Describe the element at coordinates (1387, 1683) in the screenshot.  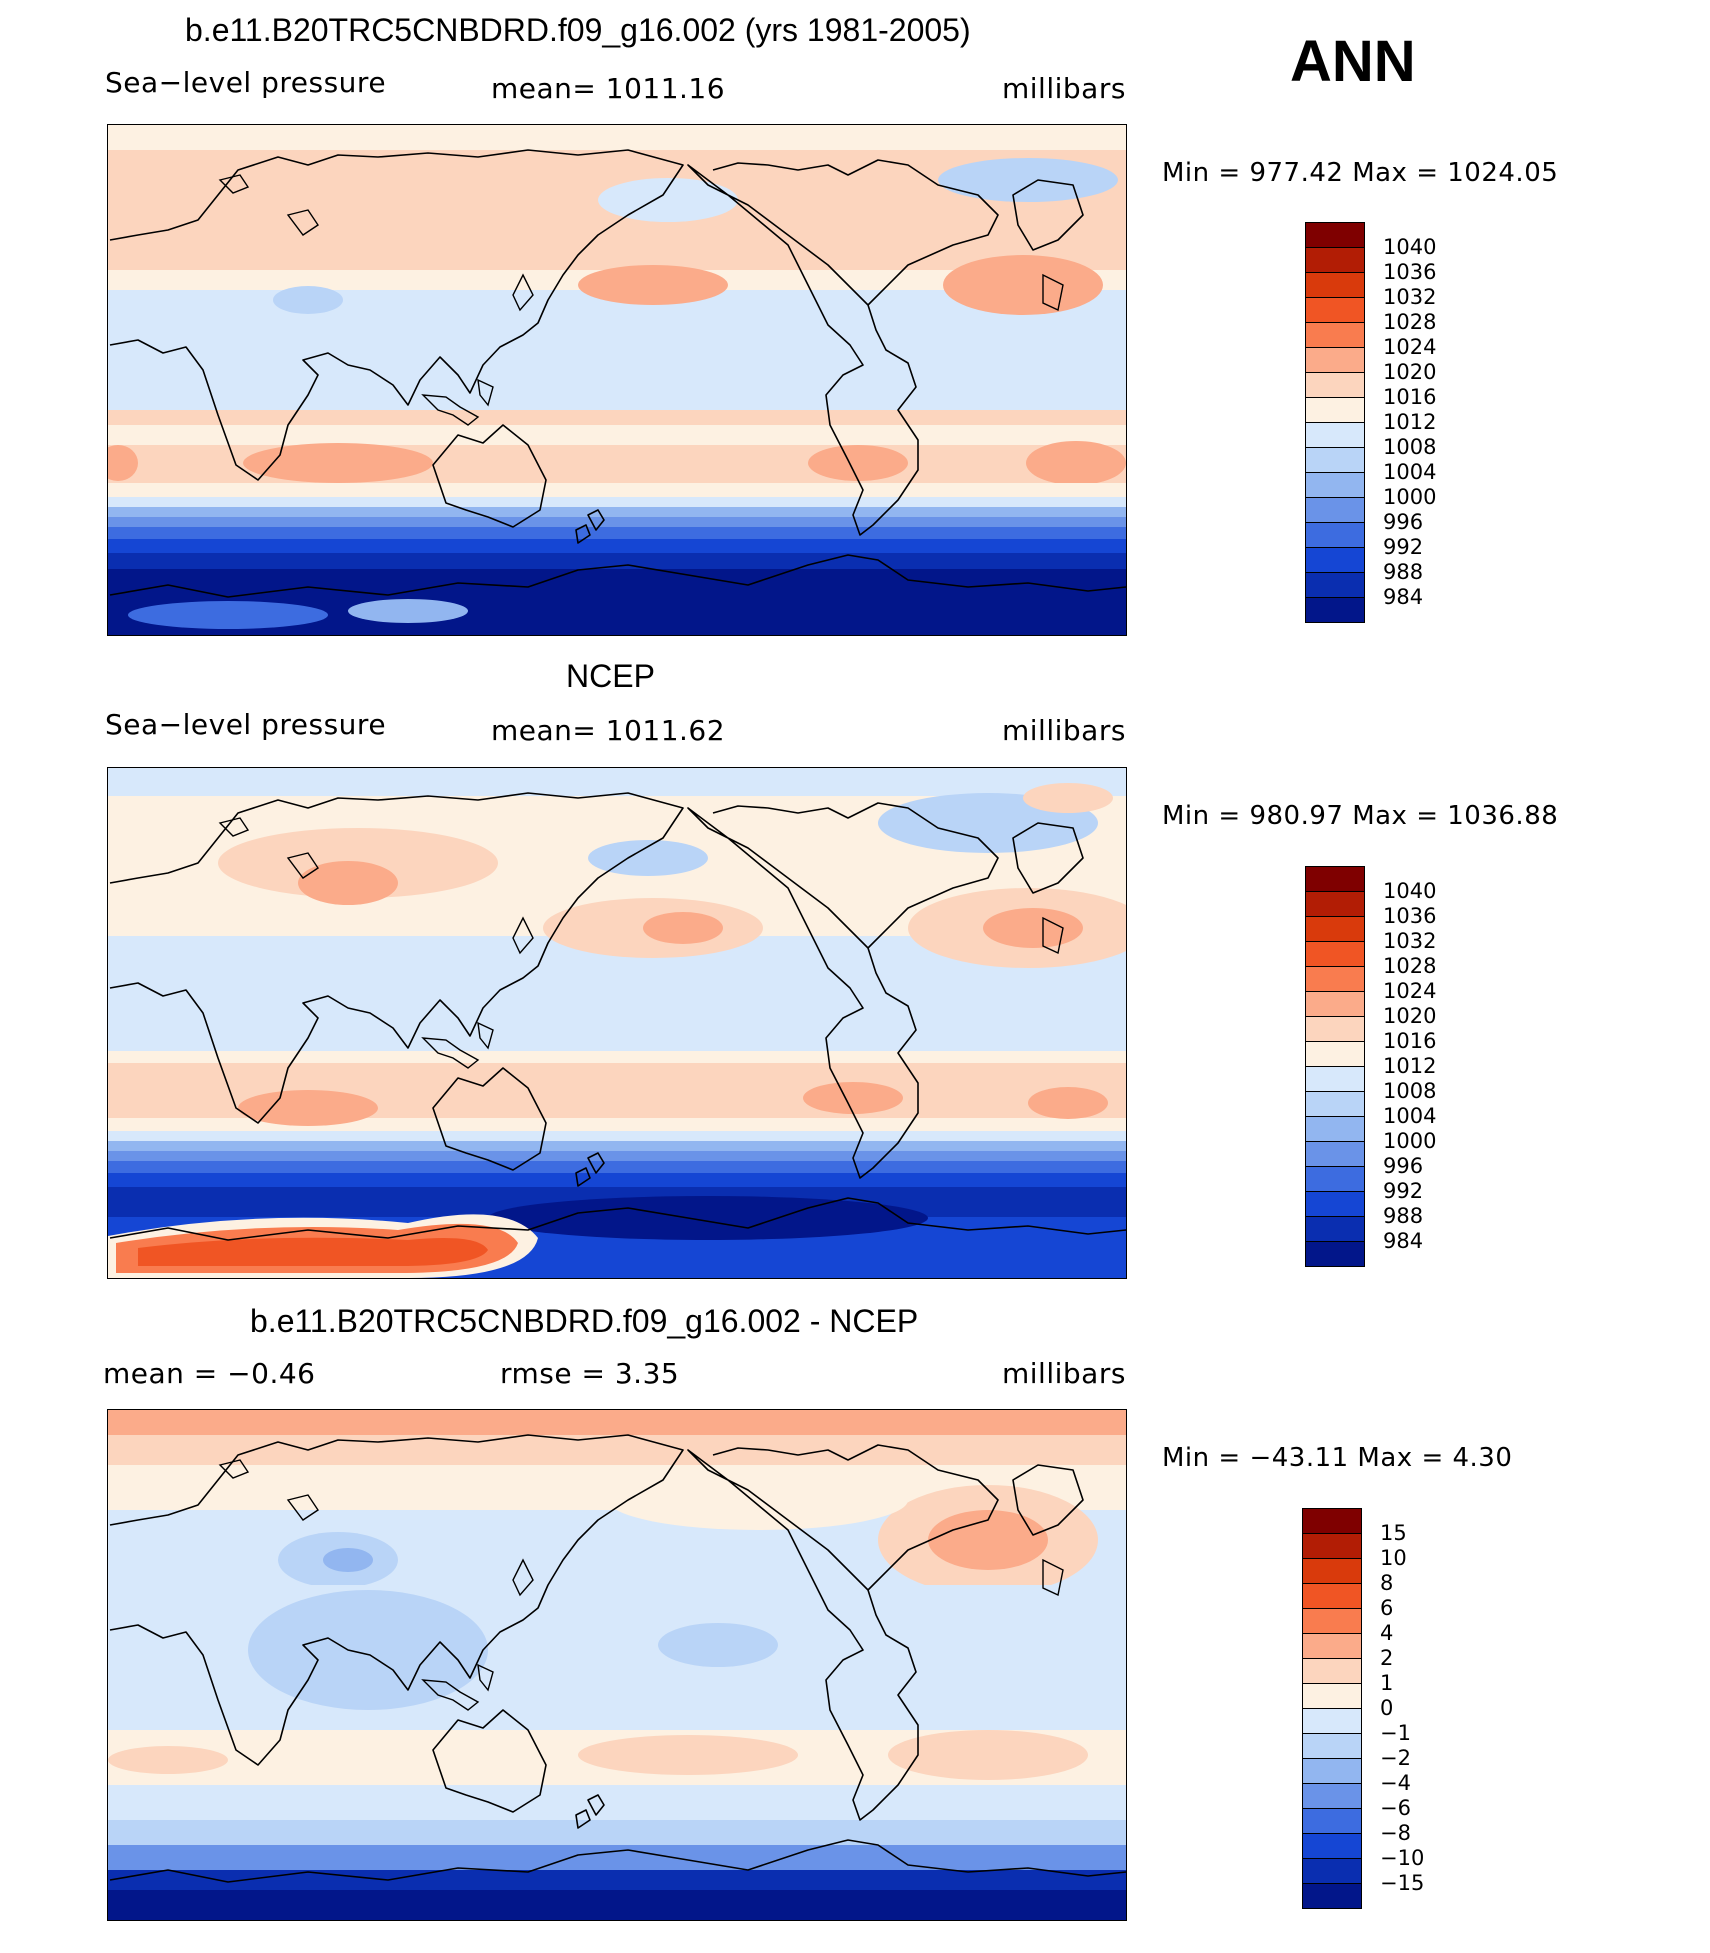
I see `colorbar-label: 1` at that location.